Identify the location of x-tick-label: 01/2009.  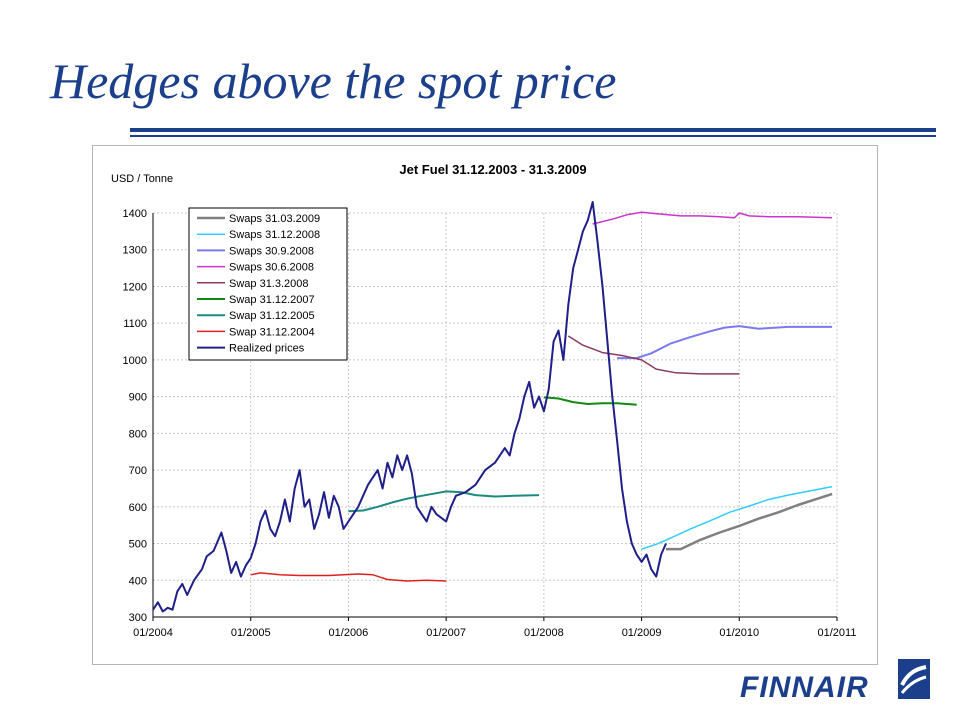
(642, 633).